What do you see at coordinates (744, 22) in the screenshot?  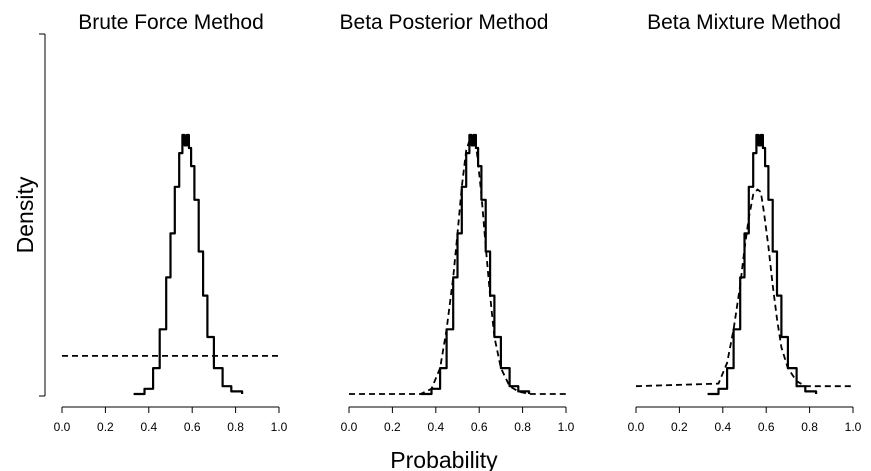 I see `panel-title: Beta Mixture Method` at bounding box center [744, 22].